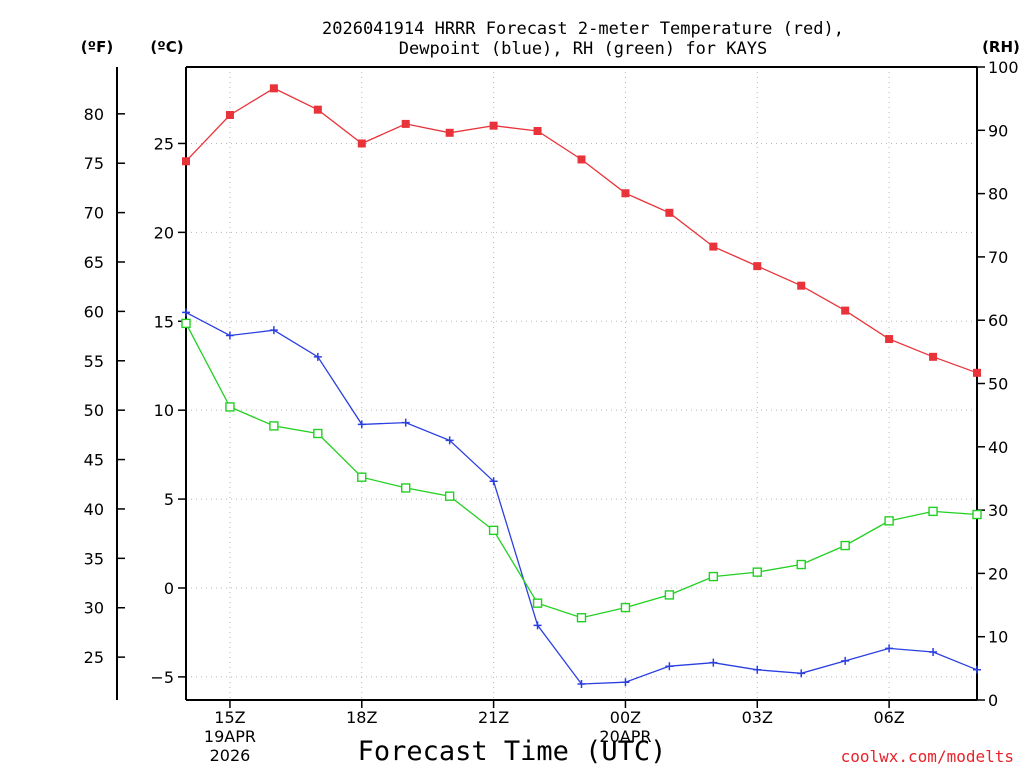 The width and height of the screenshot is (1024, 768). Describe the element at coordinates (998, 447) in the screenshot. I see `rh-tick-label: 40` at that location.